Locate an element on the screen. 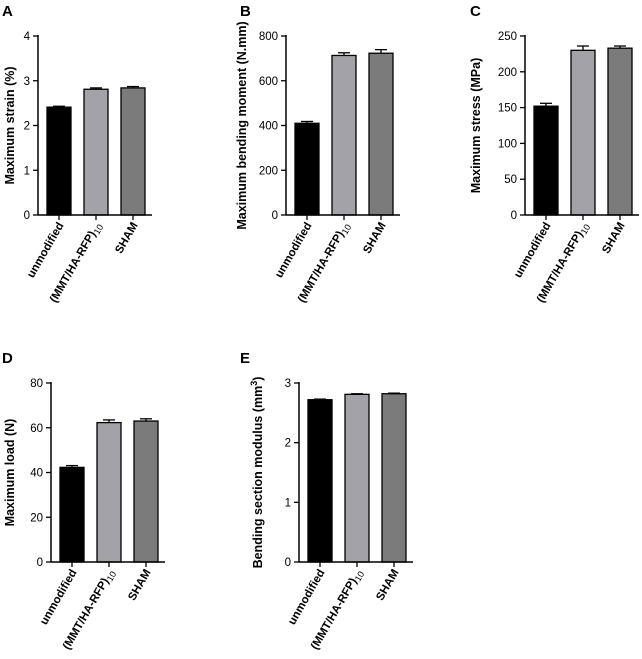 The height and width of the screenshot is (659, 642). panel-label: E is located at coordinates (245, 358).